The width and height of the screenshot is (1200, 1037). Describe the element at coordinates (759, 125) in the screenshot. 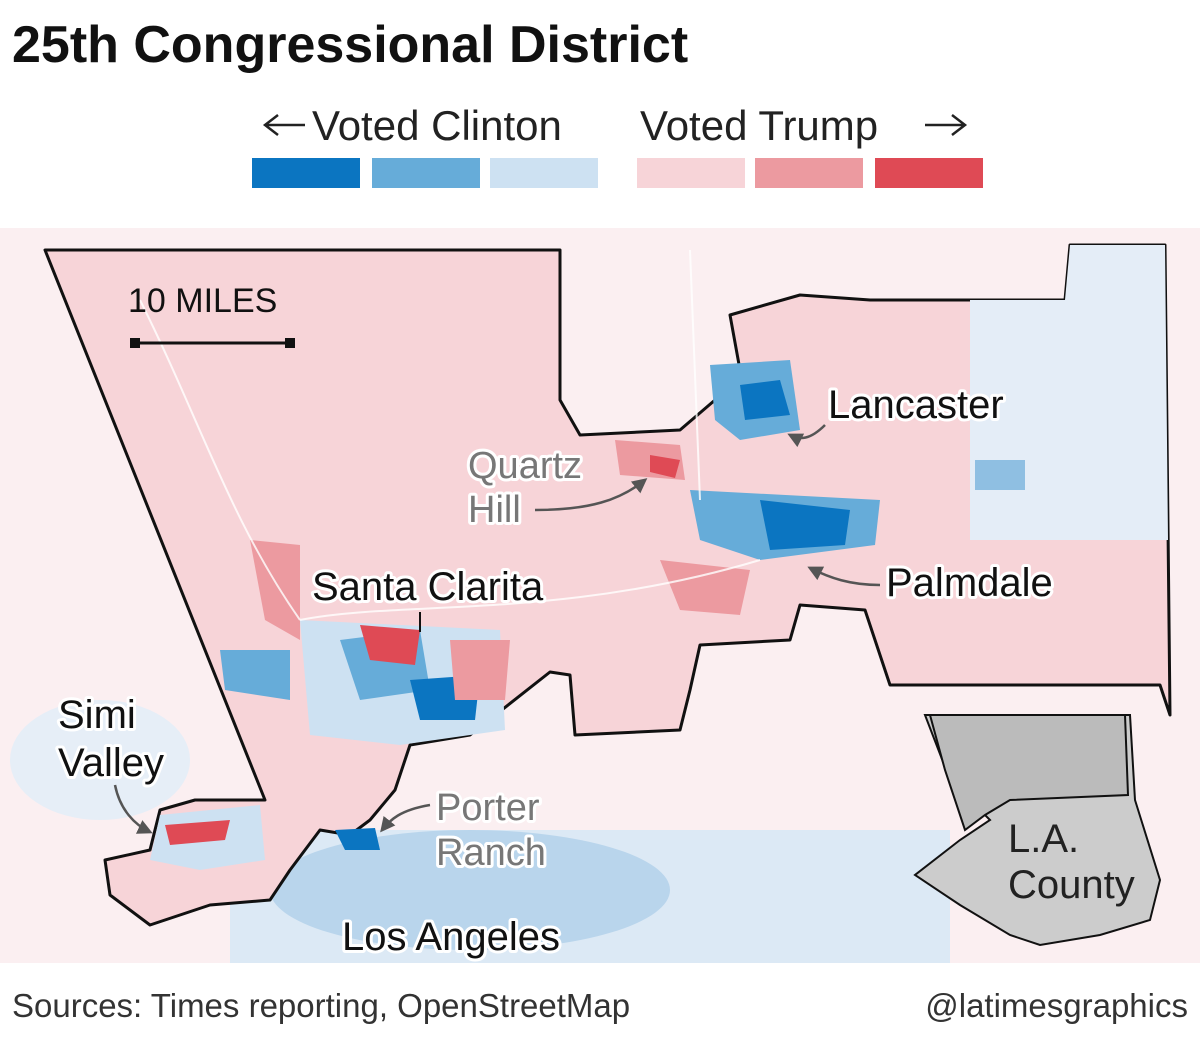

I see `legend-right-label: Voted Trump` at that location.